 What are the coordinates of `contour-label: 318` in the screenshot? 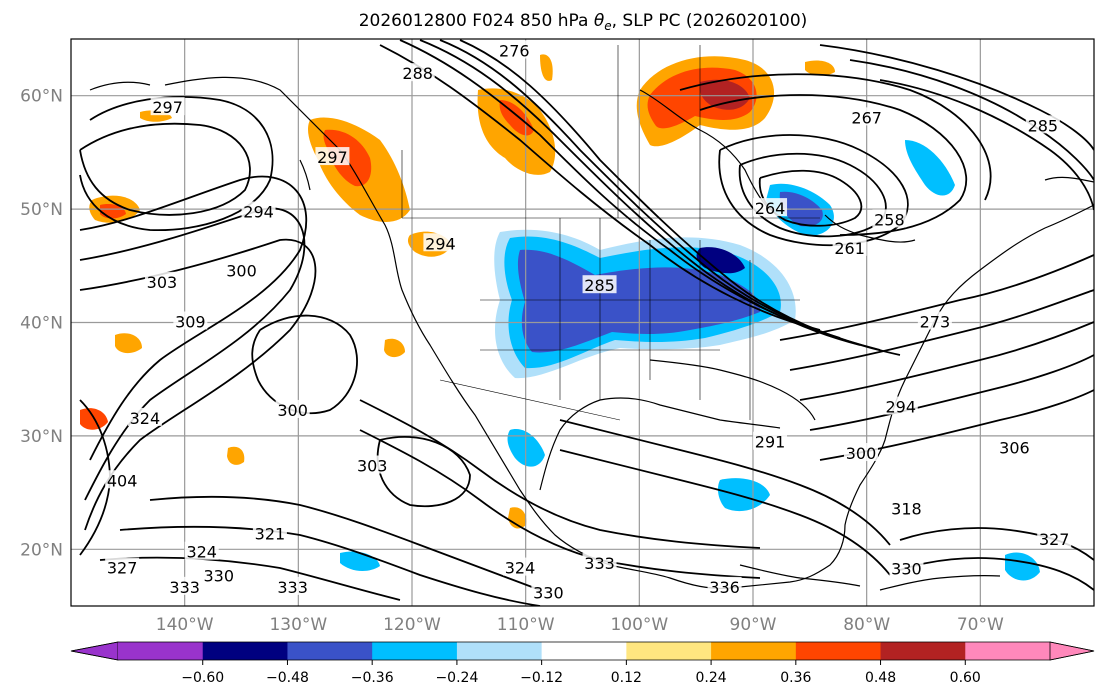 It's located at (906, 509).